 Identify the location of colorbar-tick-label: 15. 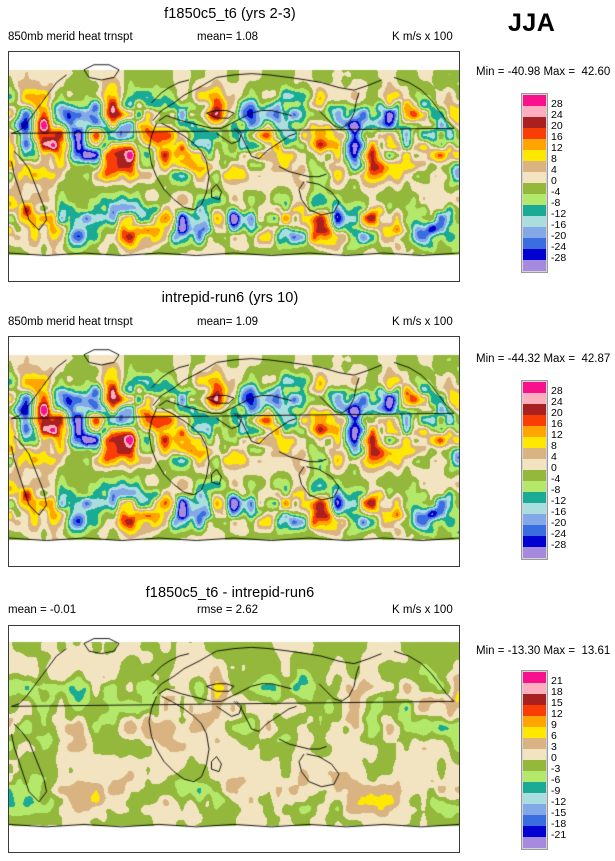
(557, 703).